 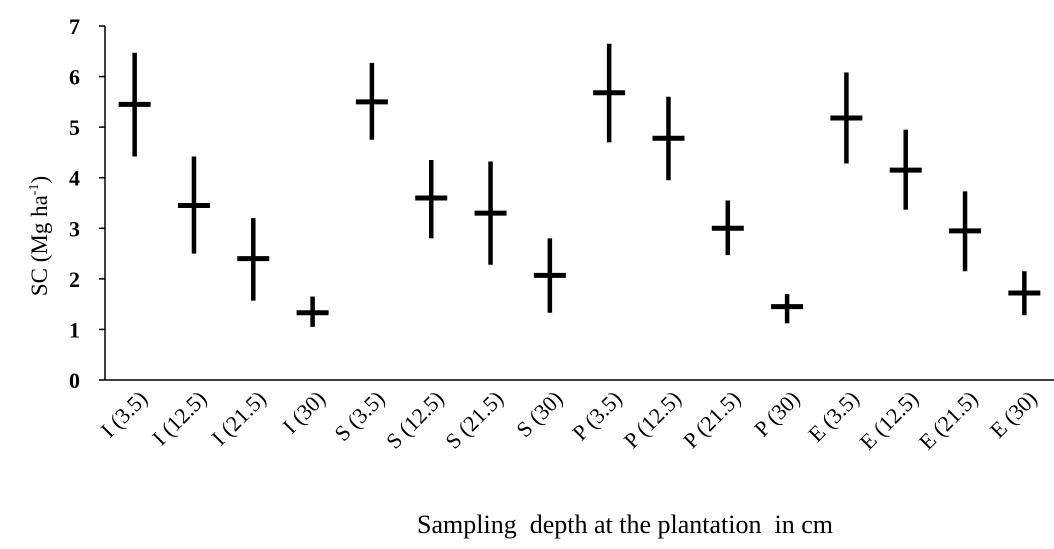 What do you see at coordinates (39, 245) in the screenshot?
I see `y-axis-title-main: SC (Mg ha` at bounding box center [39, 245].